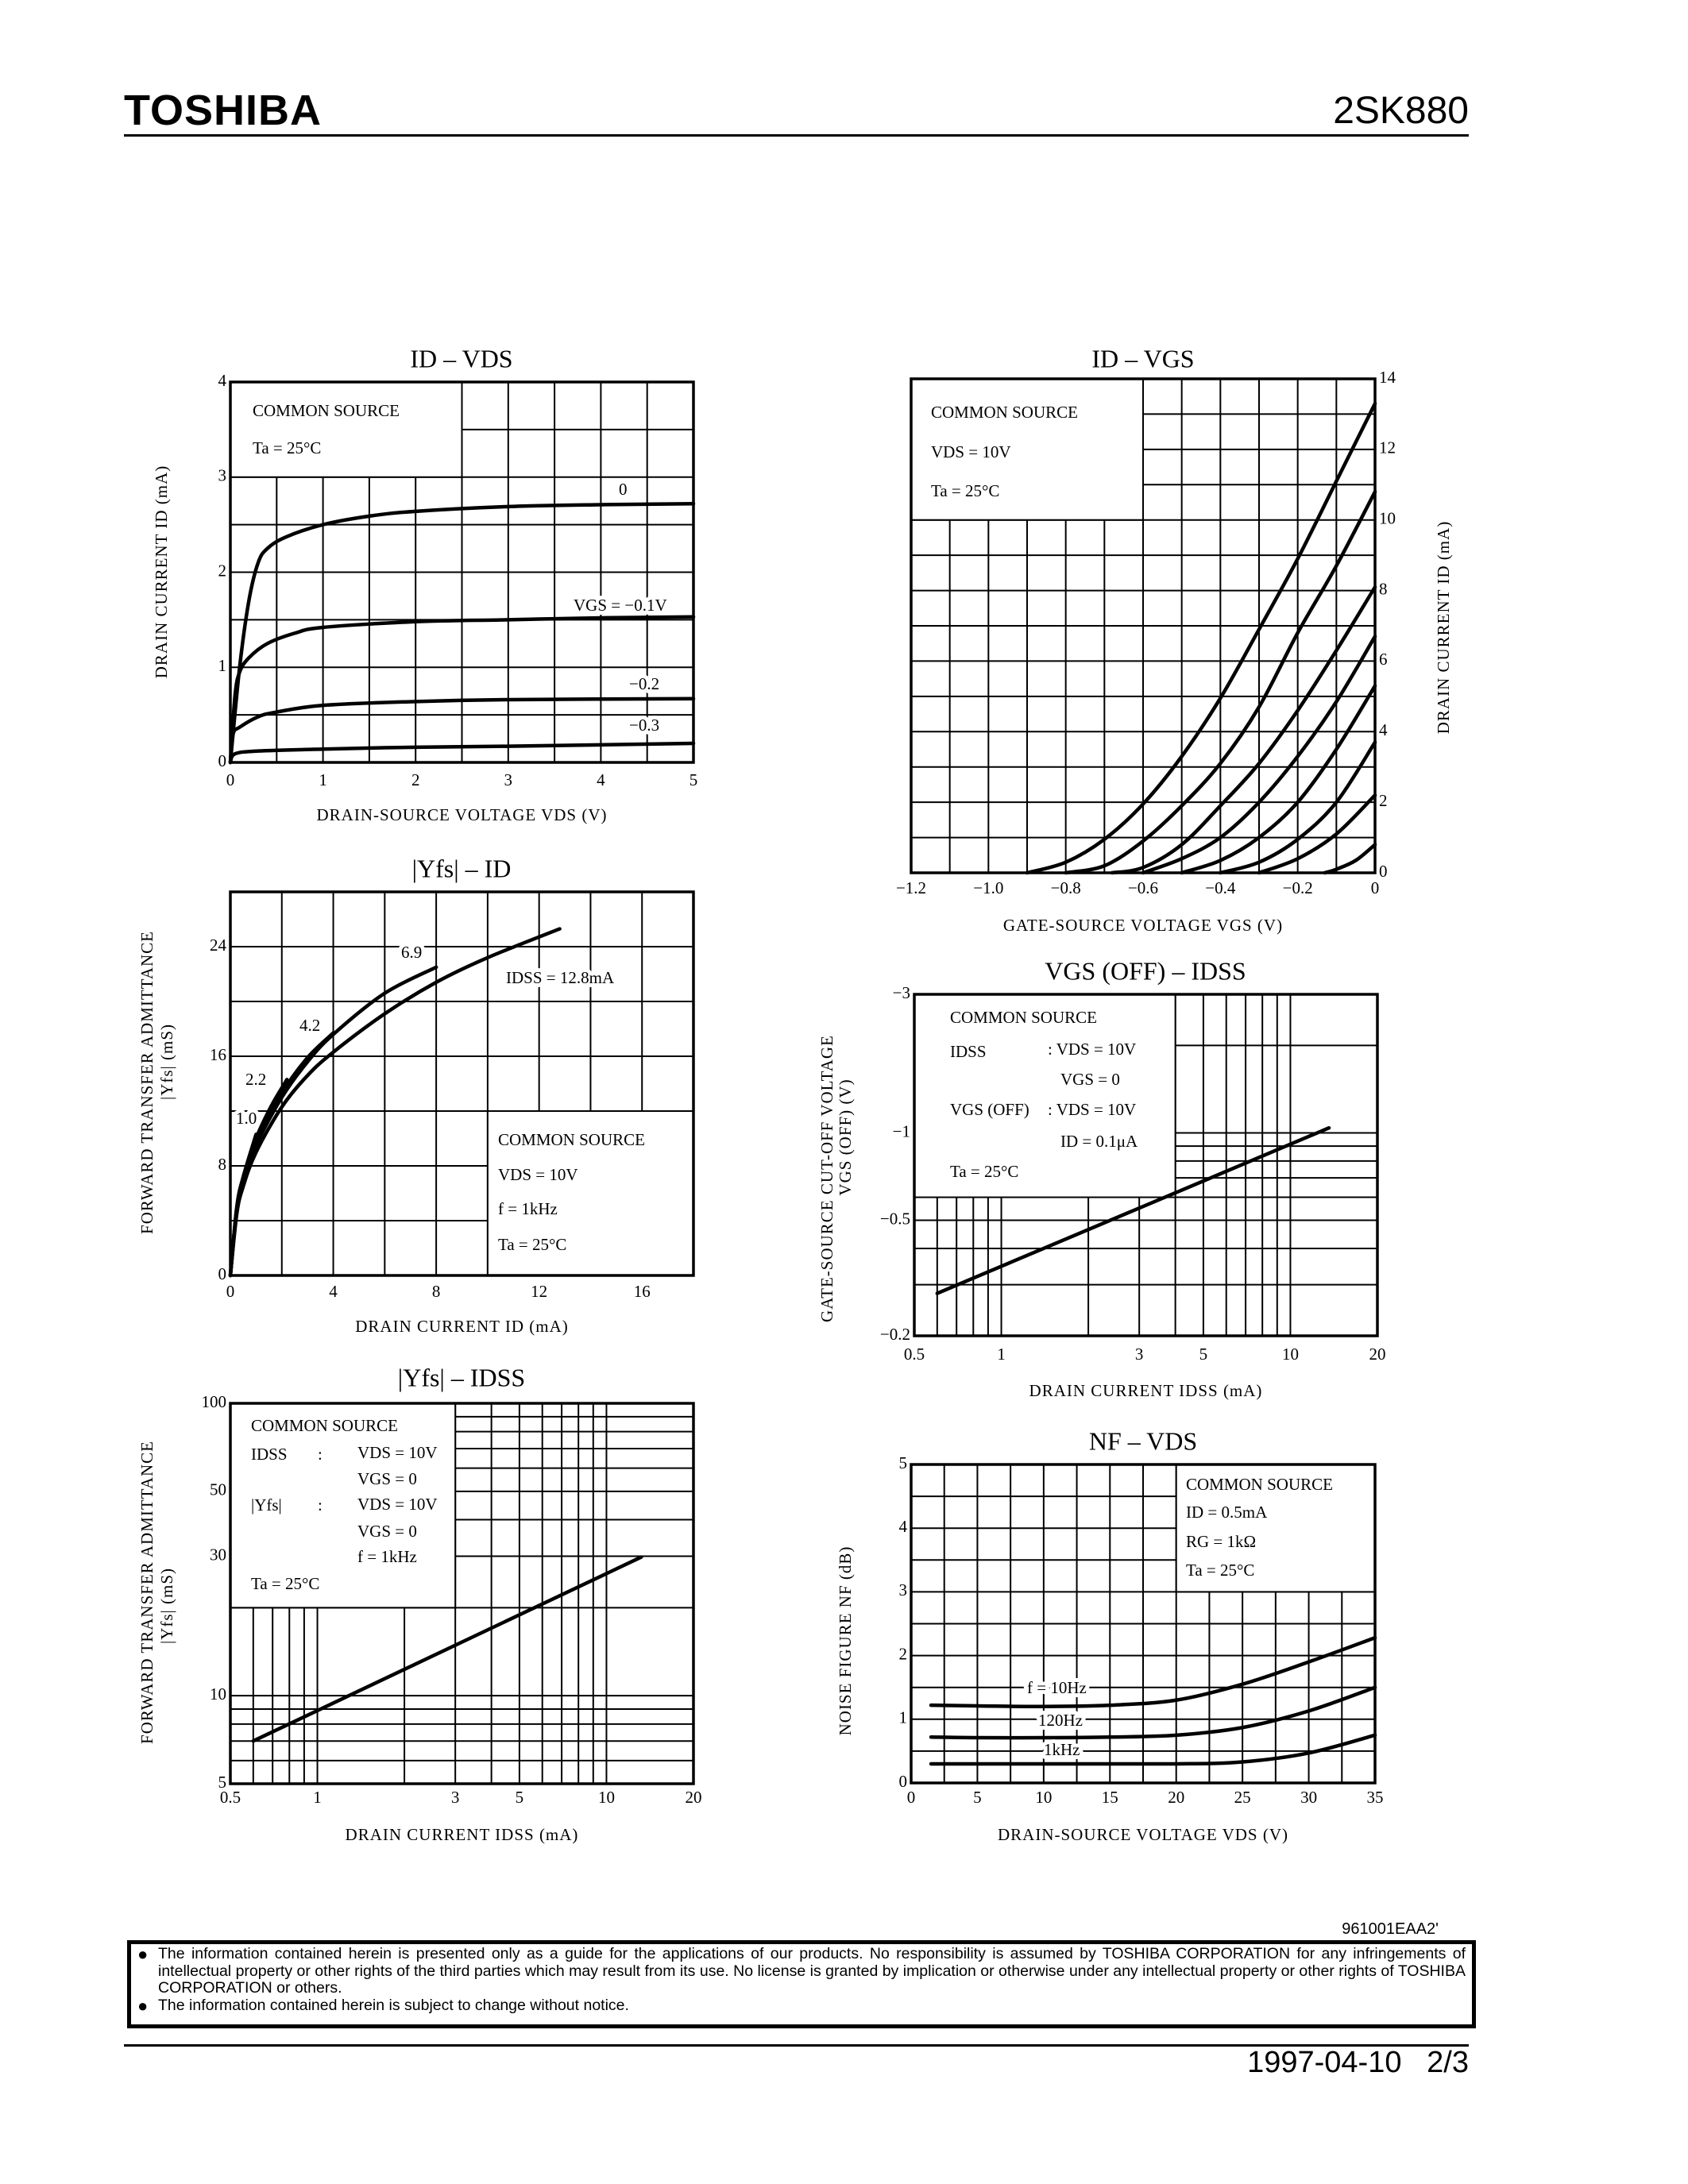  Describe the element at coordinates (1443, 628) in the screenshot. I see `y-axis-label: DRAIN CURRENT ID (mA)` at that location.